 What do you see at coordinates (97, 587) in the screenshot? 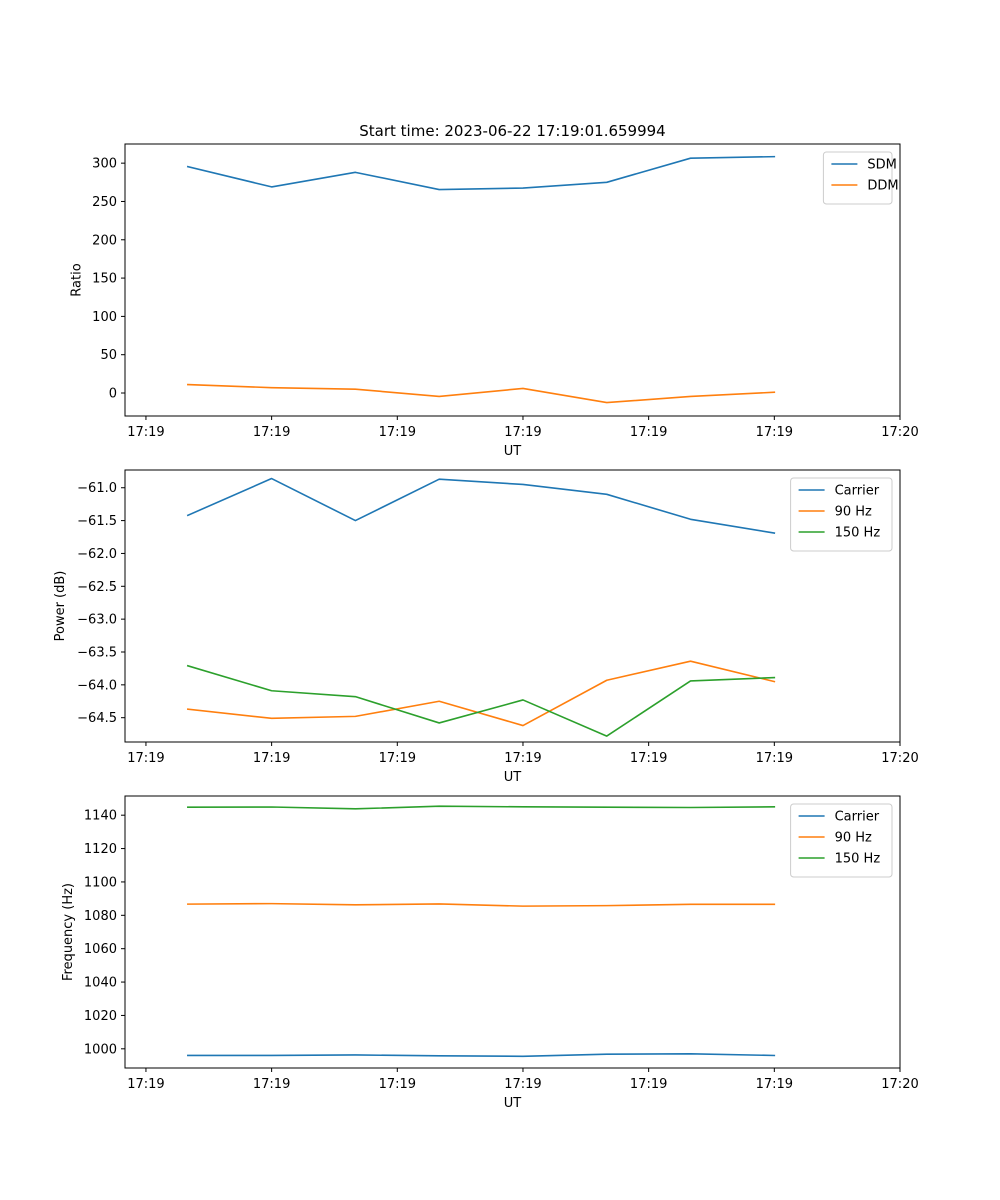
I see `y-tick-label: −62.5` at bounding box center [97, 587].